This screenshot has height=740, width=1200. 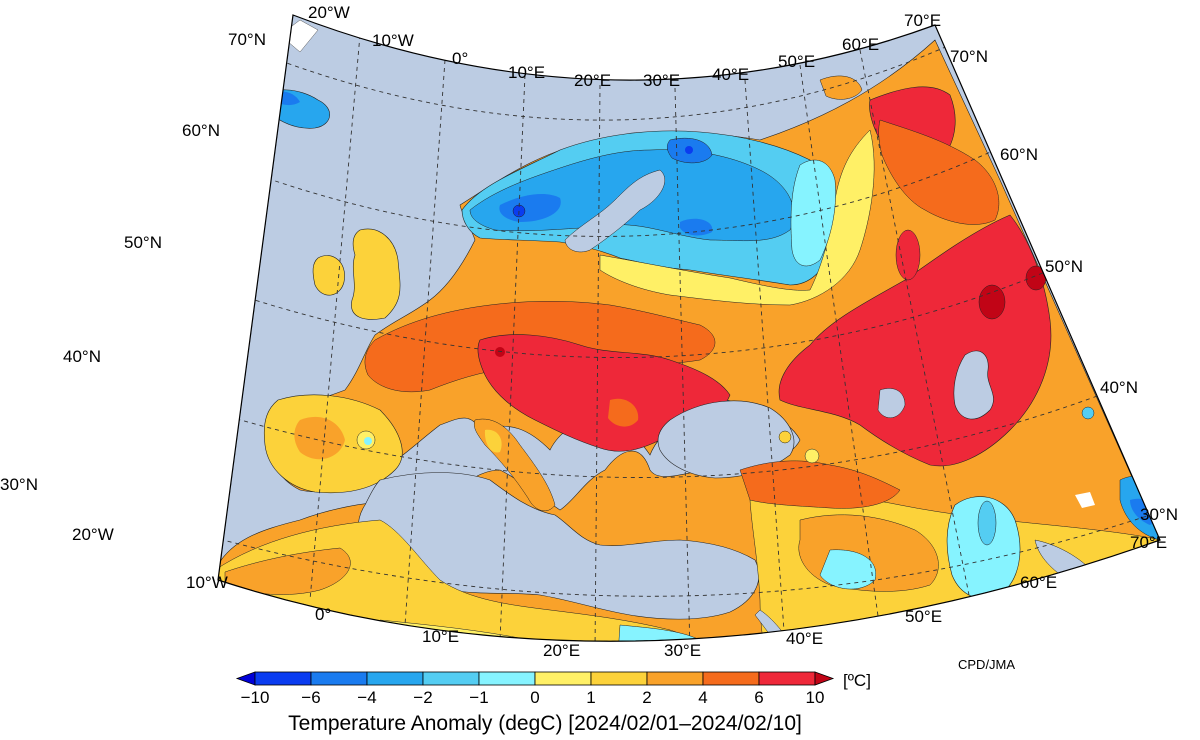 What do you see at coordinates (133, 262) in the screenshot?
I see `lat-labels-left: 70°N 60°N 50°N 40°N 30°N` at bounding box center [133, 262].